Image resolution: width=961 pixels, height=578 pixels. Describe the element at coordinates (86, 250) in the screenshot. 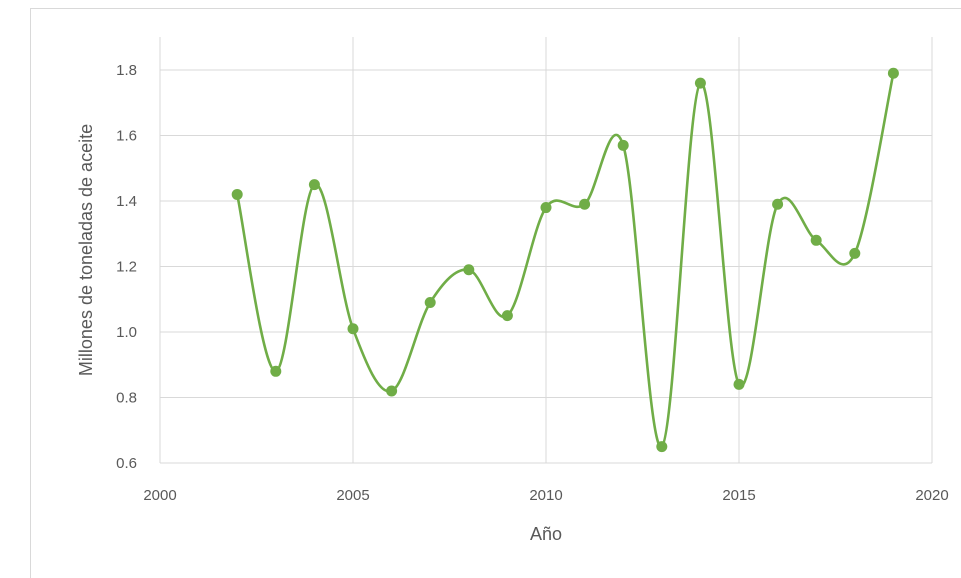

I see `y-axis-title: Millones de toneladas de aceite` at that location.